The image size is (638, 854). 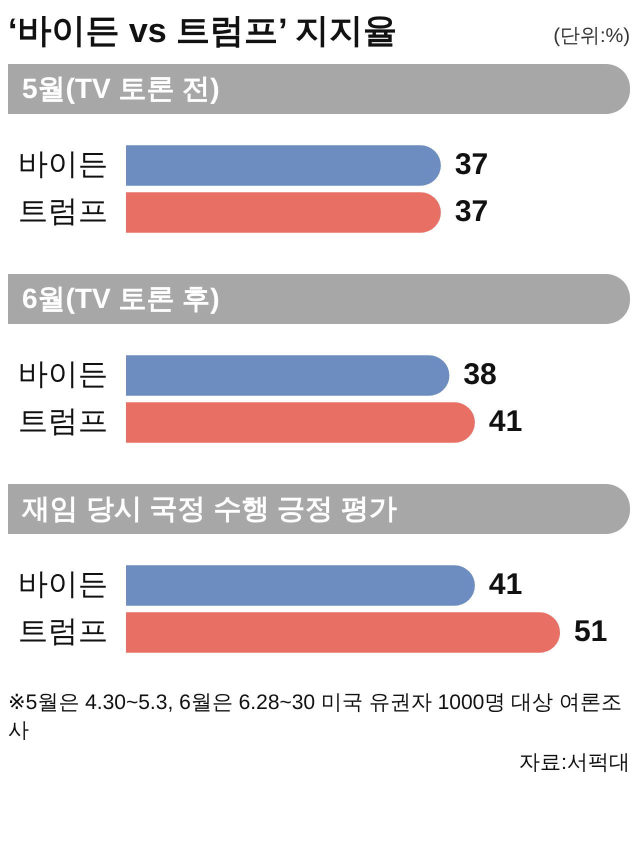 What do you see at coordinates (480, 374) in the screenshot?
I see `data-label: 38` at bounding box center [480, 374].